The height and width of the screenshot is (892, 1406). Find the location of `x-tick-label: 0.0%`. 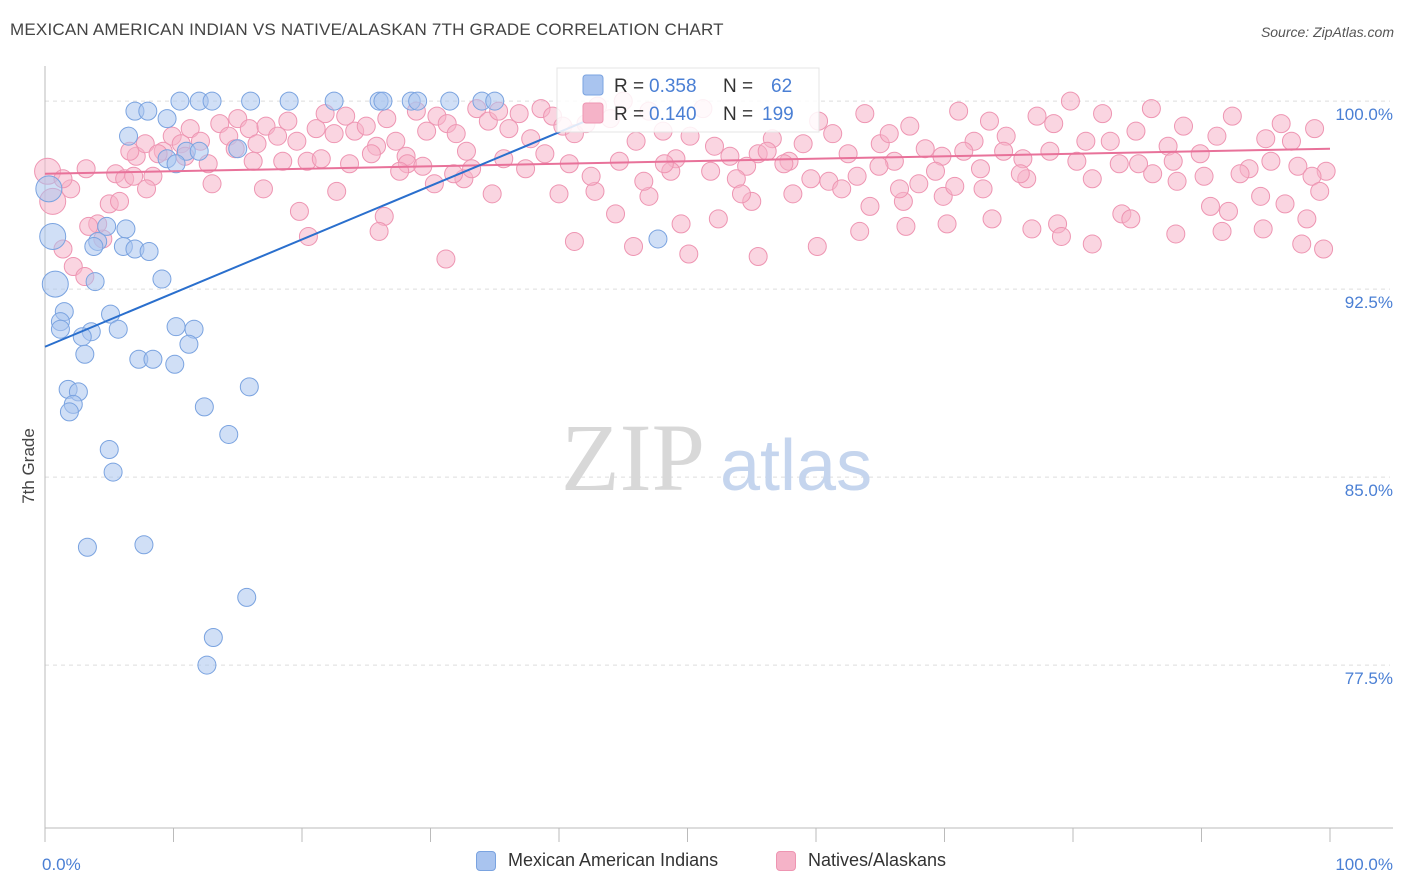

x-tick-label: 0.0% is located at coordinates (61, 864).